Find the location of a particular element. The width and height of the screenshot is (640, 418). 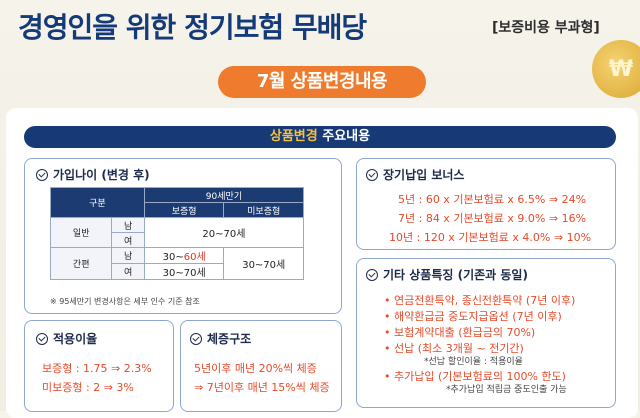

bonus-box-heading: 장기납입 보너스 is located at coordinates (415, 174).